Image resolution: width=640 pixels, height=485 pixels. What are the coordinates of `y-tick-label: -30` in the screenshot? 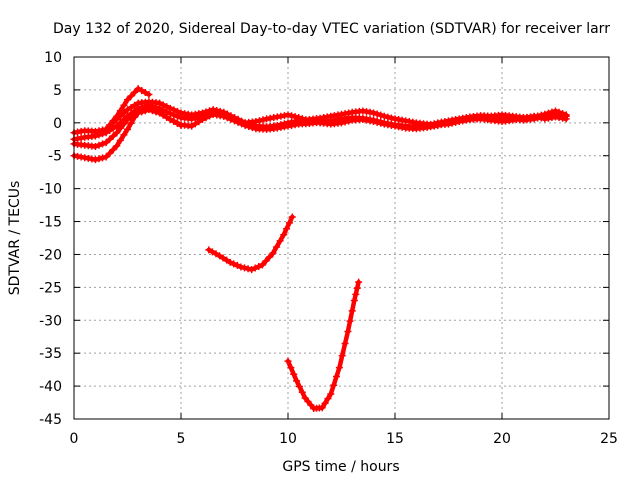 It's located at (50, 321).